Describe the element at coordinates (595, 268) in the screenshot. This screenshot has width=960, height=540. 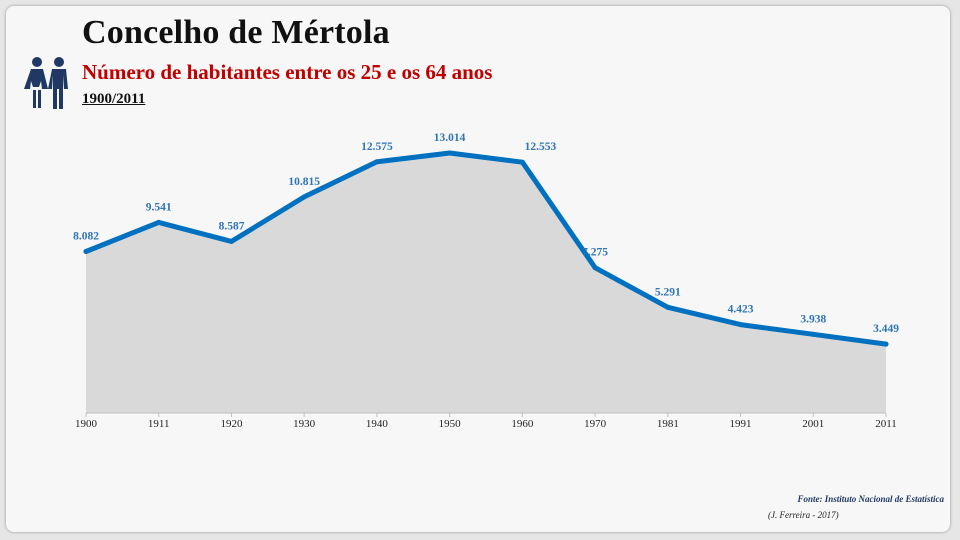
I see `data-point-1970` at that location.